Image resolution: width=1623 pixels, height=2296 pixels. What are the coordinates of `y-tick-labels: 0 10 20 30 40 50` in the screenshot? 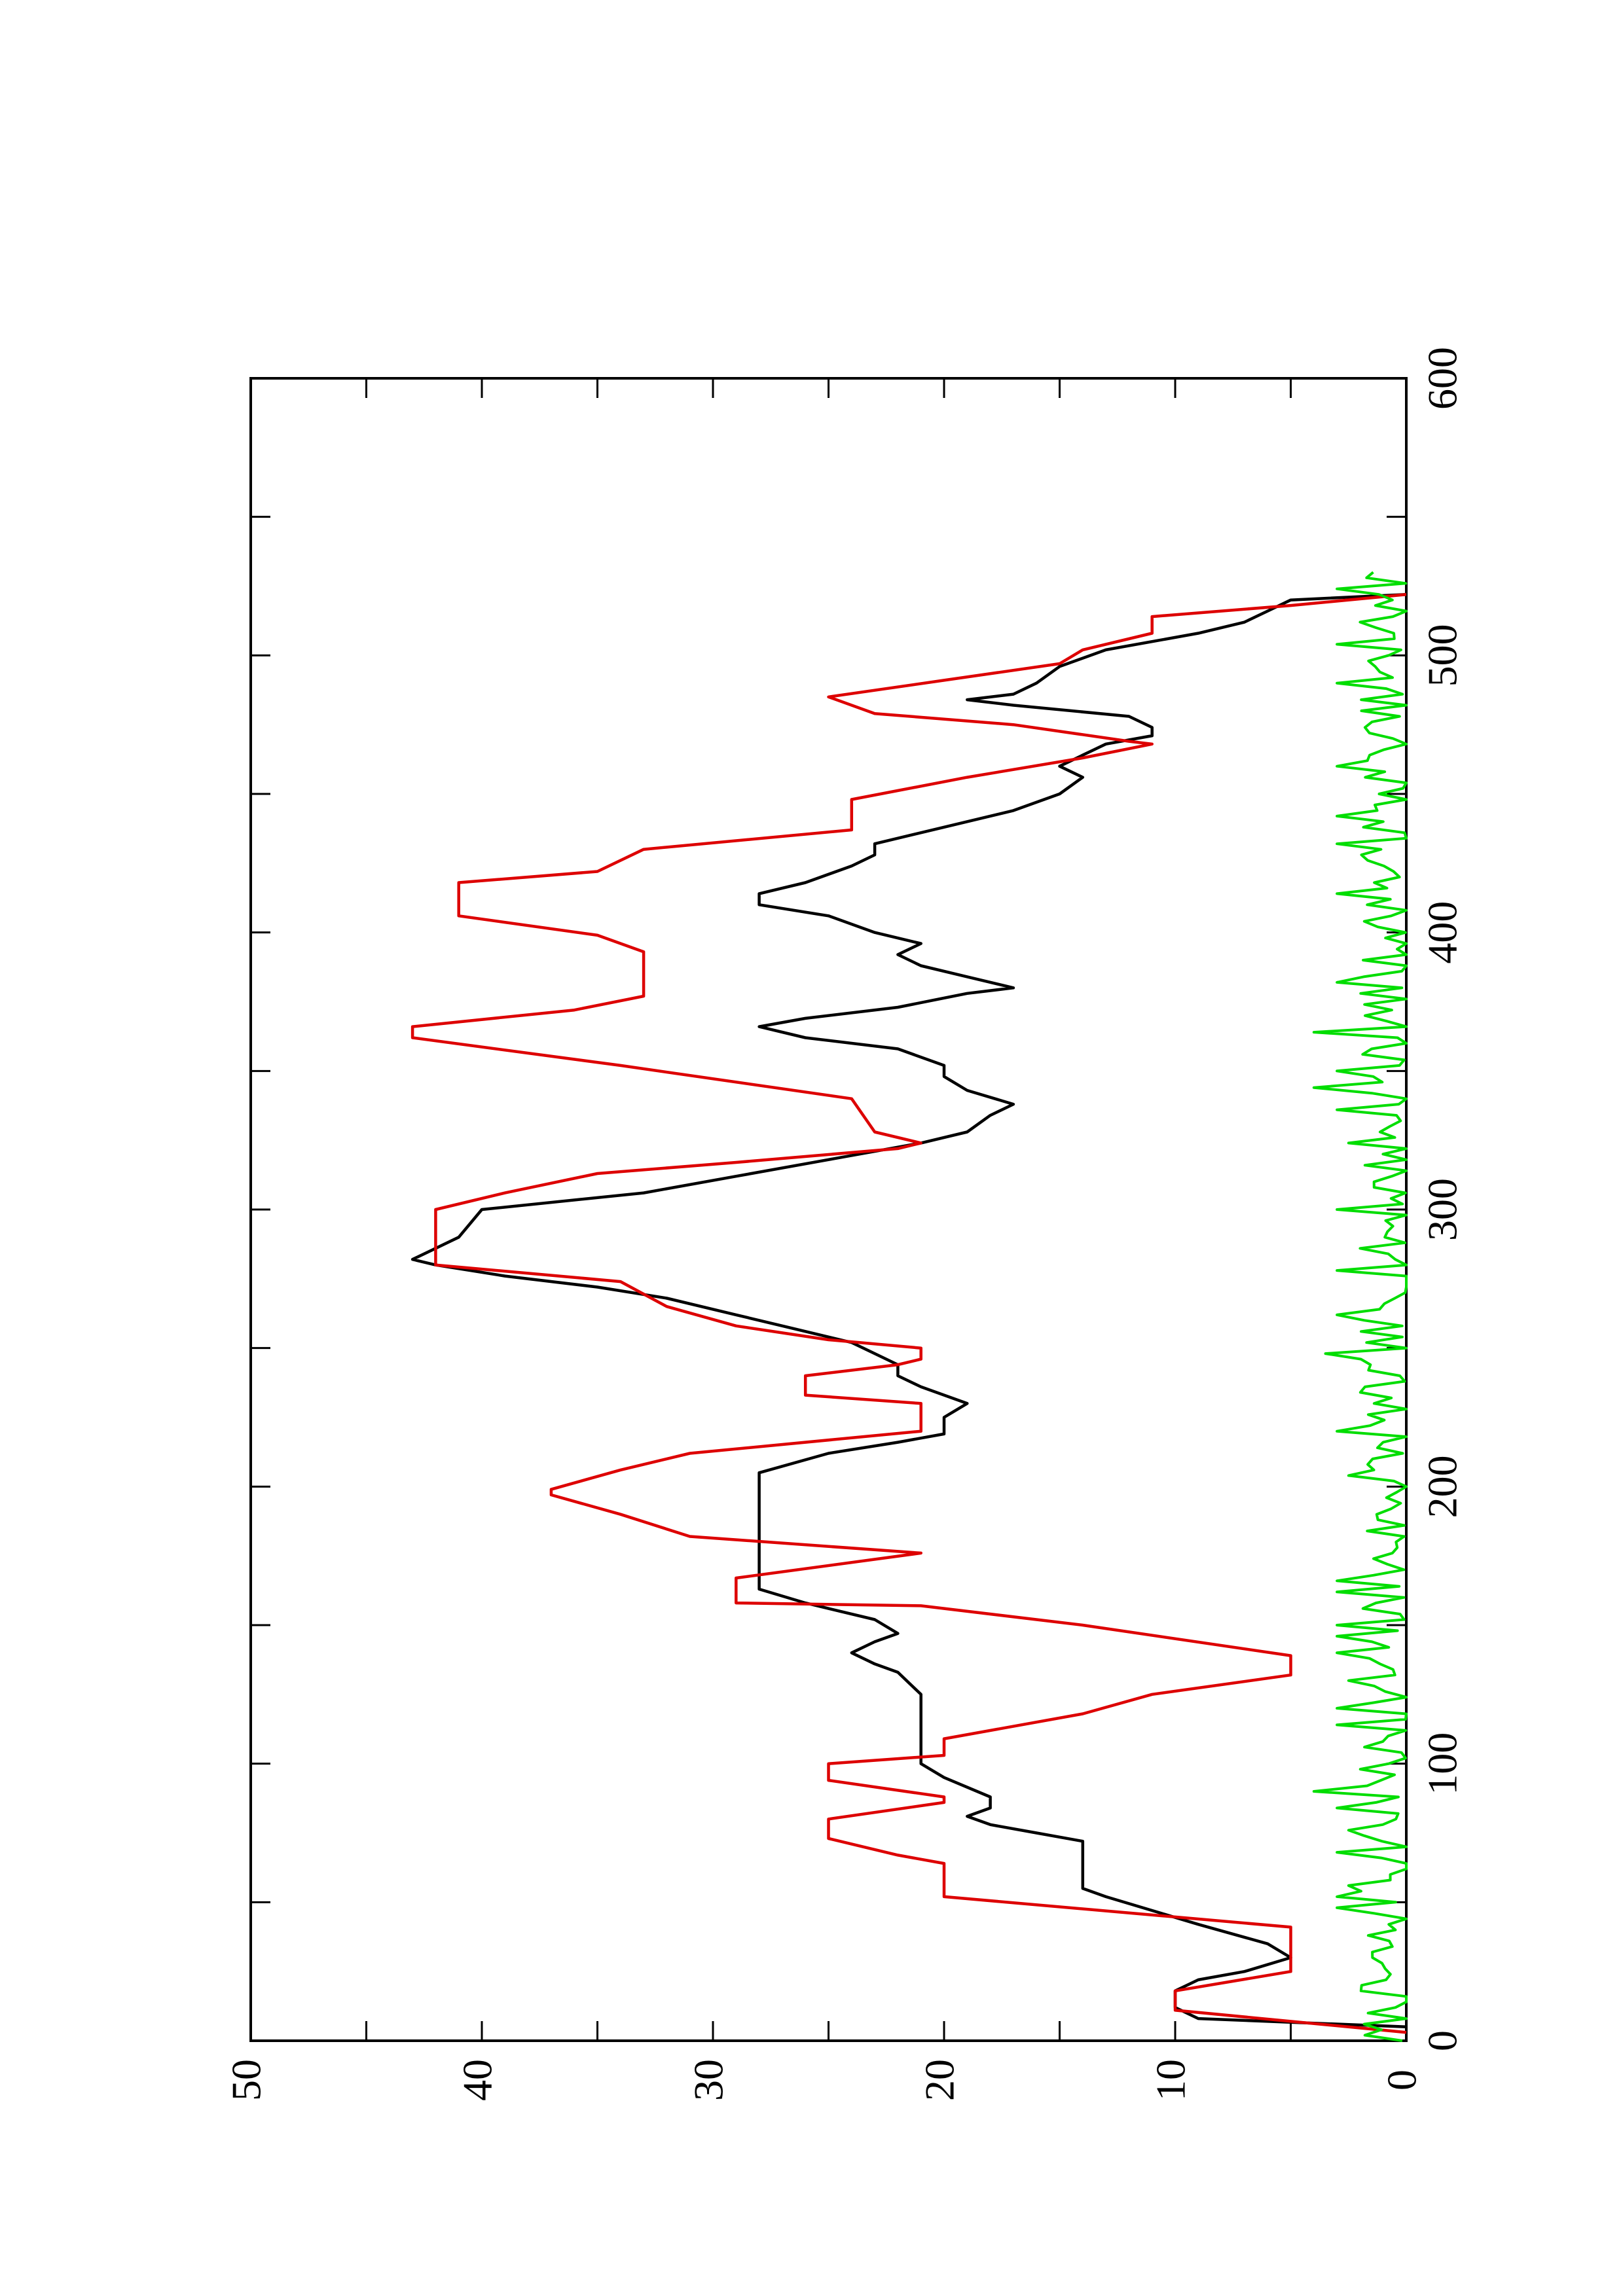 It's located at (824, 2080).